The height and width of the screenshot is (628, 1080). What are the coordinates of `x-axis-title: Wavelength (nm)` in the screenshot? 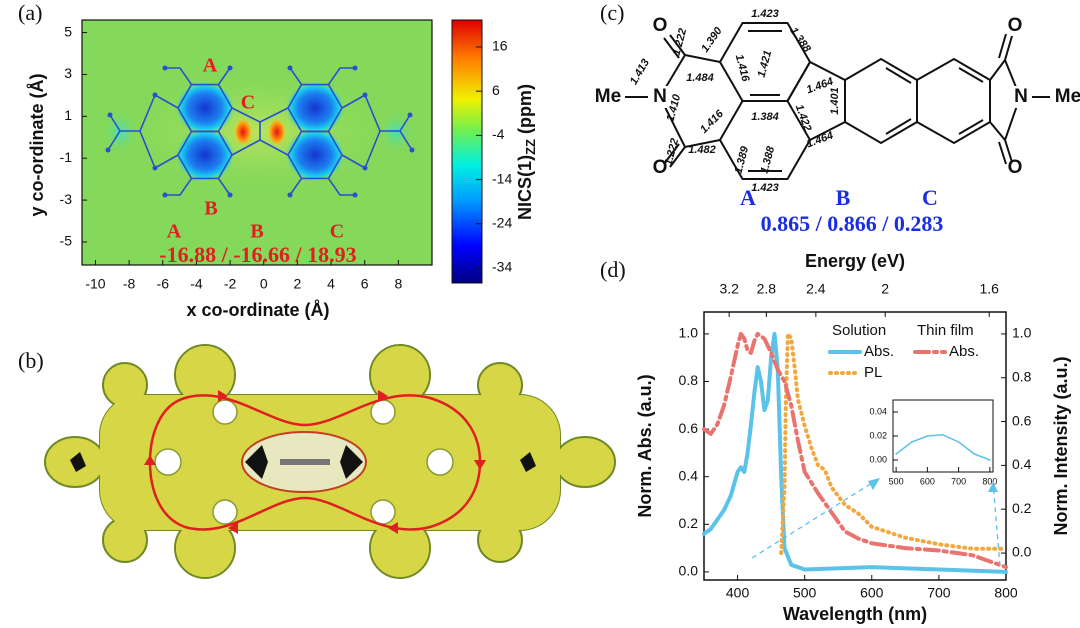 It's located at (855, 614).